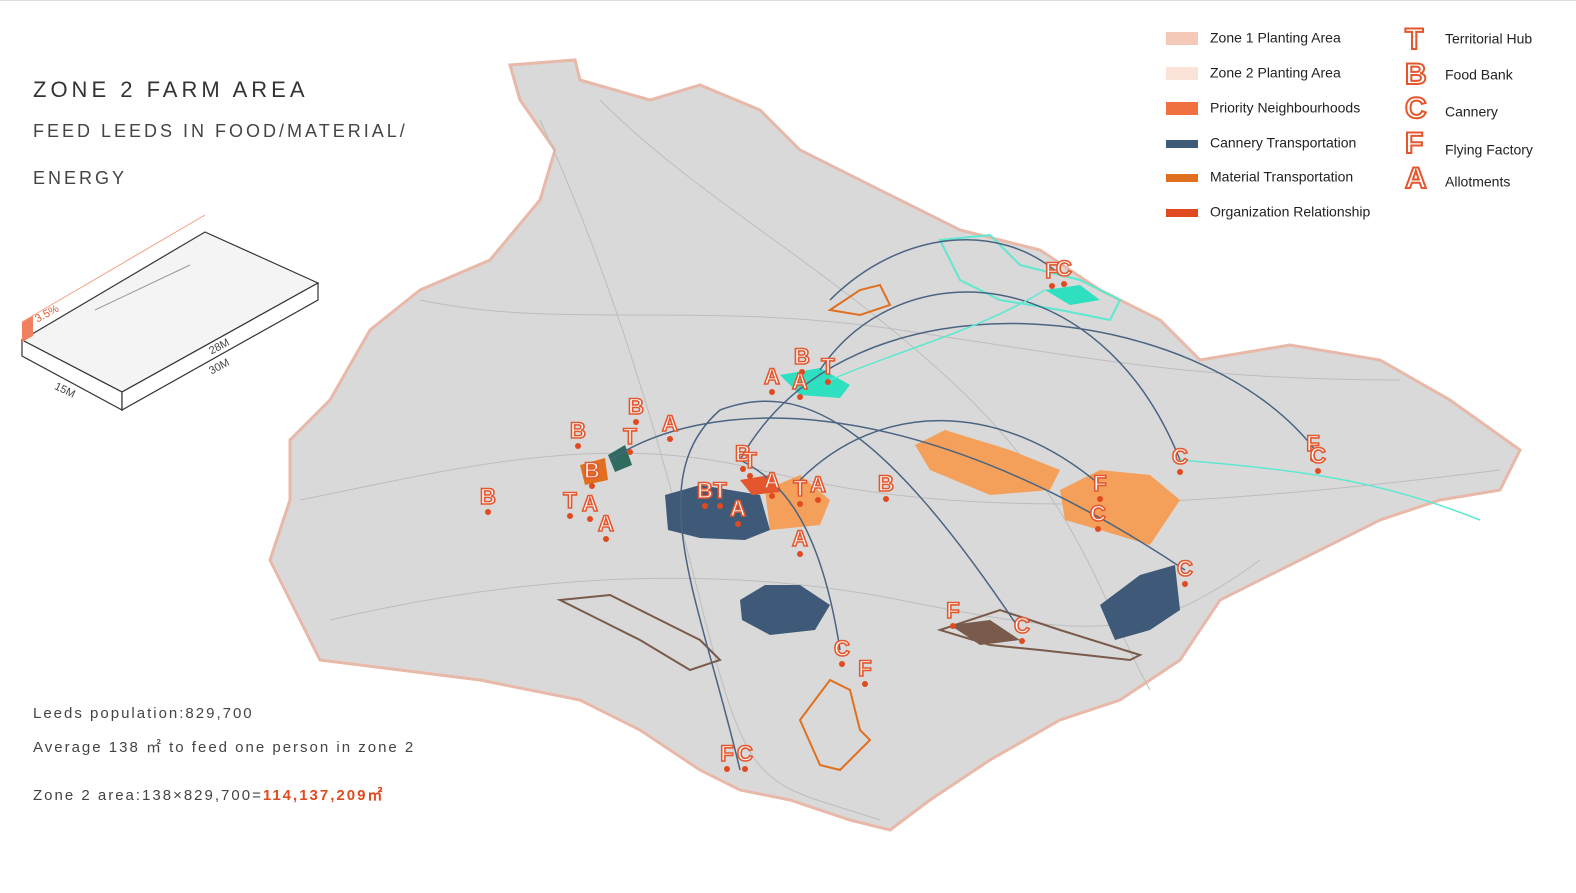 The height and width of the screenshot is (893, 1576). Describe the element at coordinates (985, 632) in the screenshot. I see `brown-area` at that location.